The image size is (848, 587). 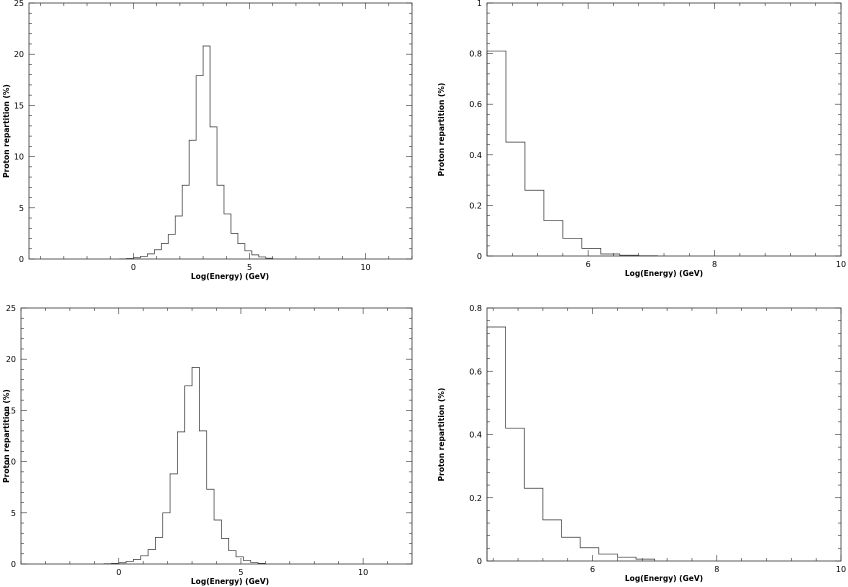 What do you see at coordinates (475, 54) in the screenshot?
I see `y-tick-label: 0.8` at bounding box center [475, 54].